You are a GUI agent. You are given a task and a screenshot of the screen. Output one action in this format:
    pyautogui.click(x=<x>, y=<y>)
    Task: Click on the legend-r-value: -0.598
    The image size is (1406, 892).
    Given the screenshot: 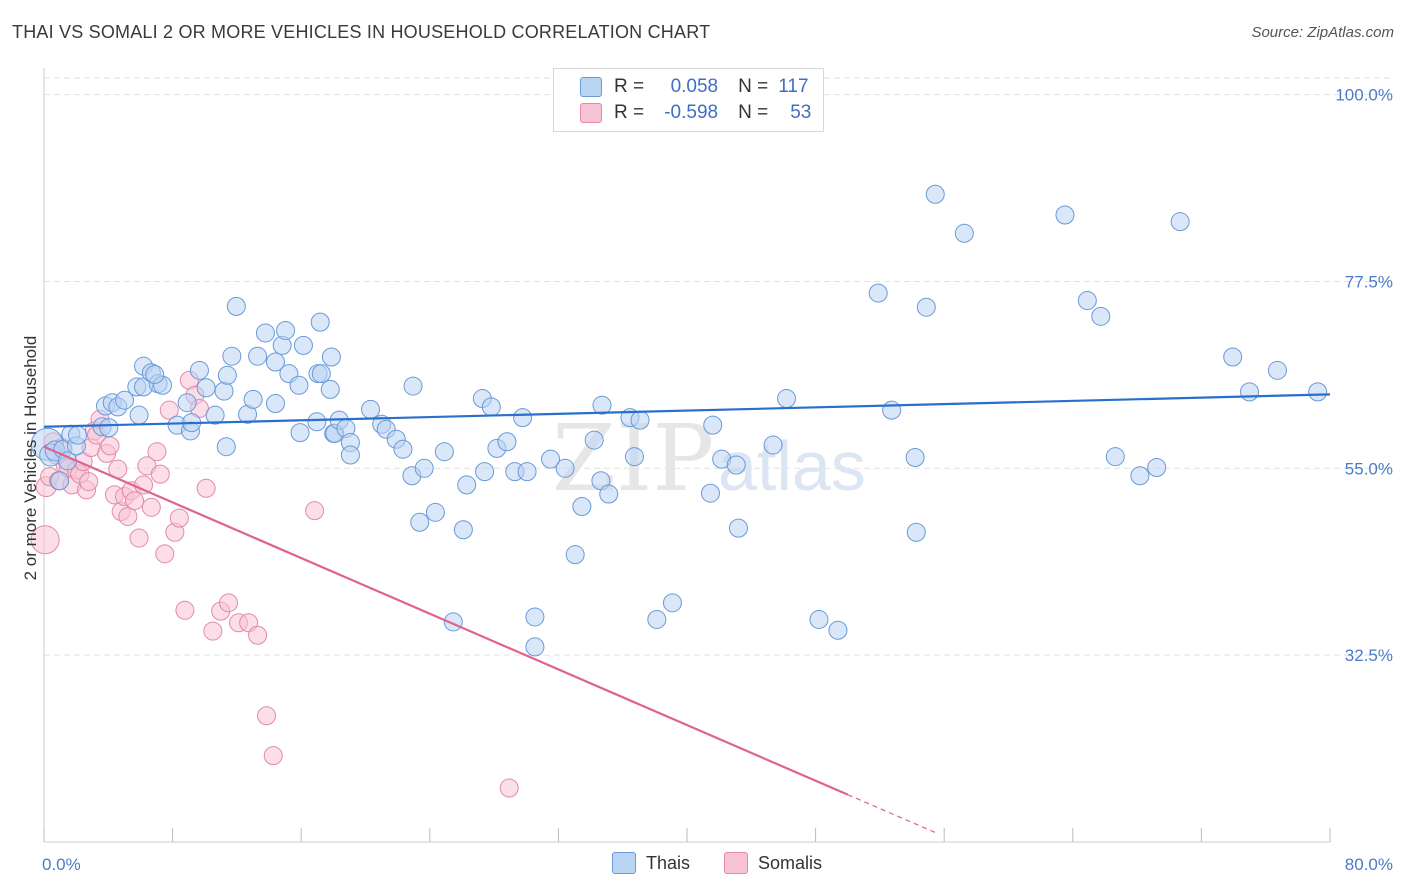 What is the action you would take?
    pyautogui.click(x=691, y=112)
    